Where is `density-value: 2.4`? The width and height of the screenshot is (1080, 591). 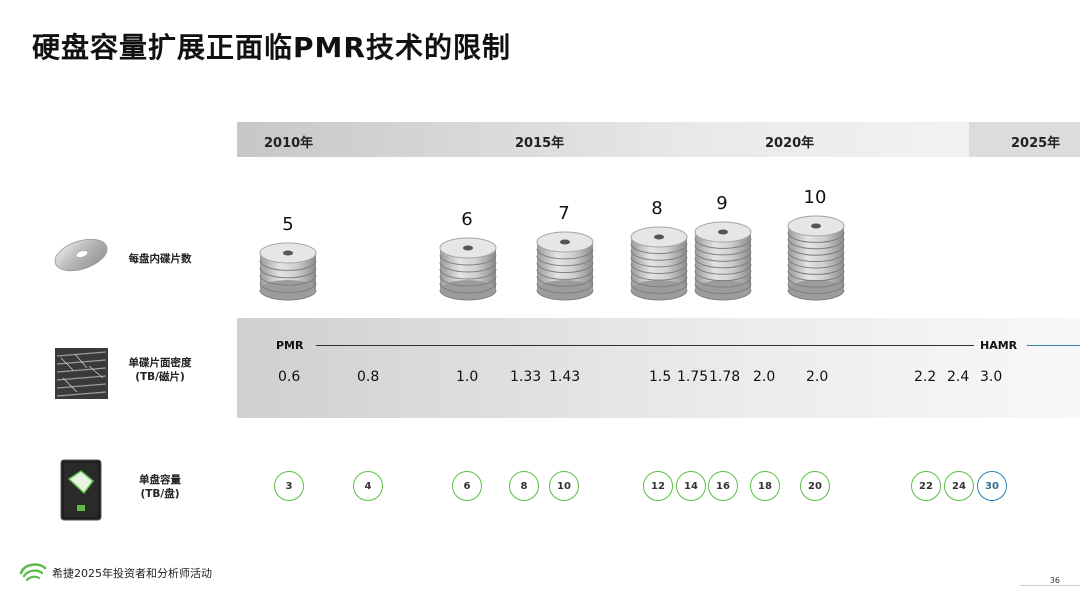
density-value: 2.4 is located at coordinates (958, 377).